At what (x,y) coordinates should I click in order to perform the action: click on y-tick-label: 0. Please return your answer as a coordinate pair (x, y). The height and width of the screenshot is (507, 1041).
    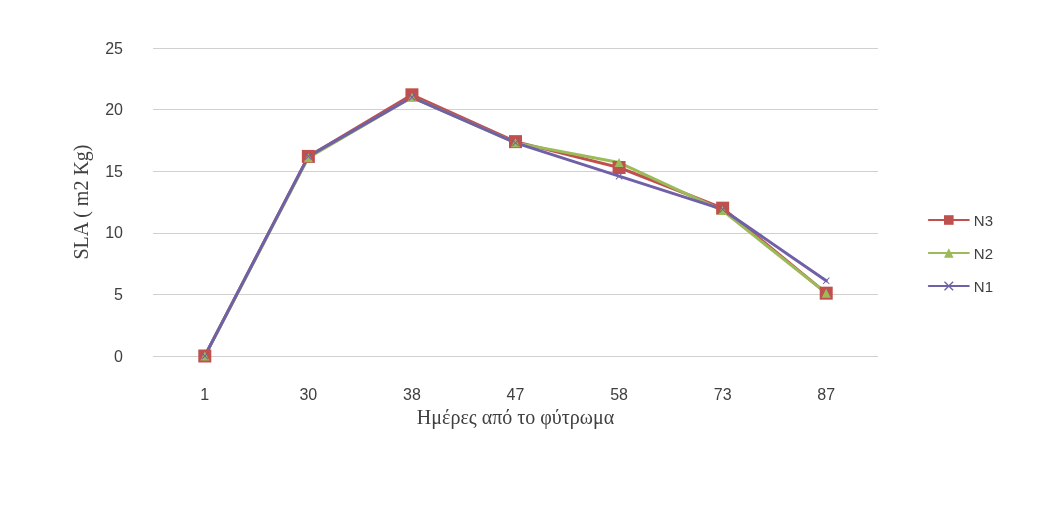
    Looking at the image, I should click on (119, 356).